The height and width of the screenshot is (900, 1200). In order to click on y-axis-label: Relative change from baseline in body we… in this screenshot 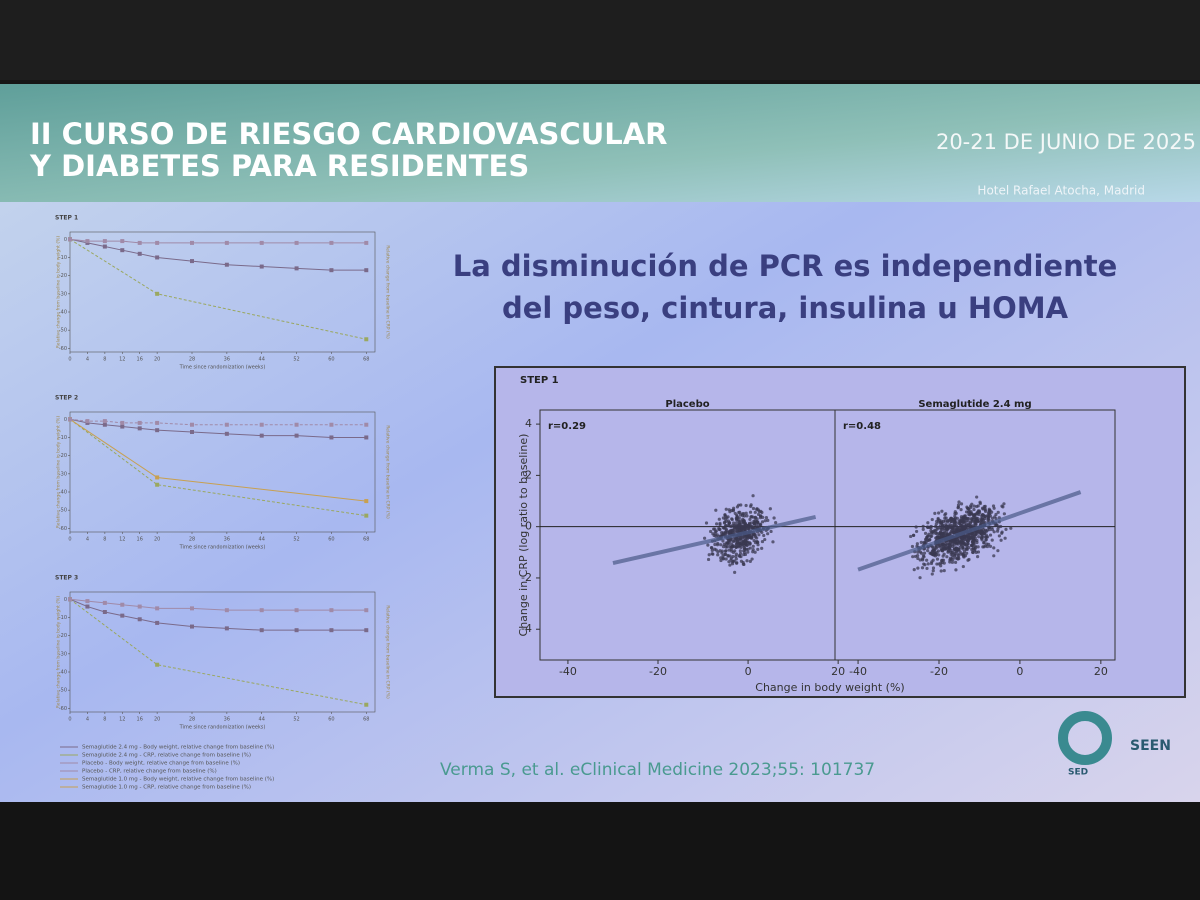, I will do `click(59, 472)`.